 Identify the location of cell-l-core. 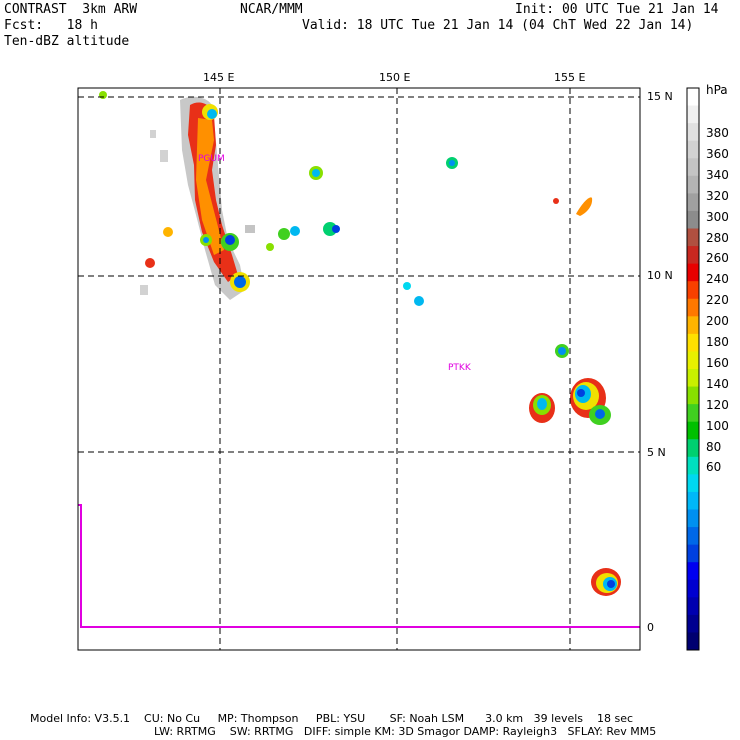
(542, 404).